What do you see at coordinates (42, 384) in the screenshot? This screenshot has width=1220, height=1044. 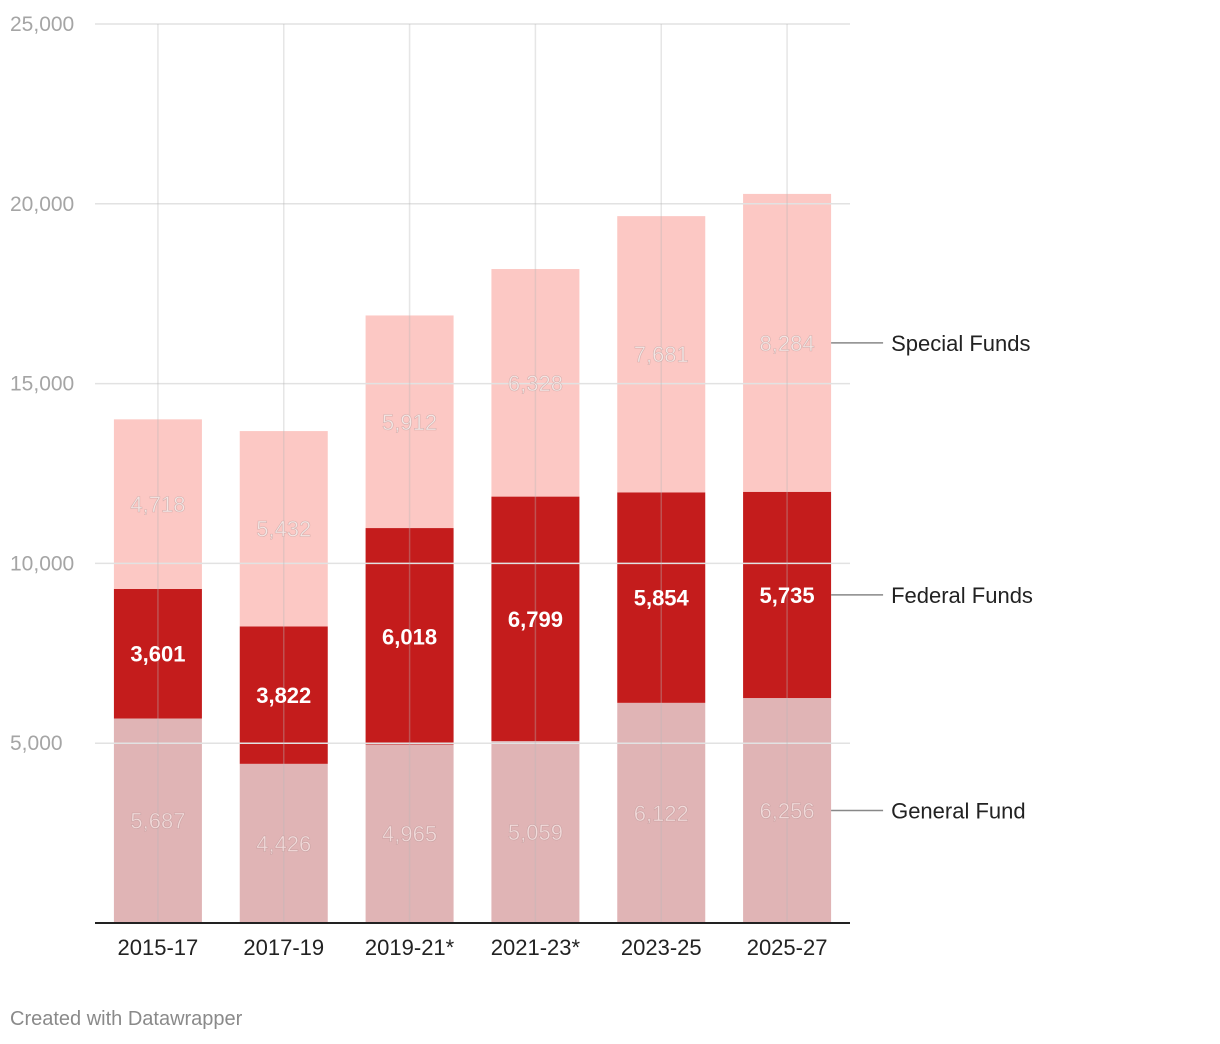 I see `y-tick-label: 15,000` at bounding box center [42, 384].